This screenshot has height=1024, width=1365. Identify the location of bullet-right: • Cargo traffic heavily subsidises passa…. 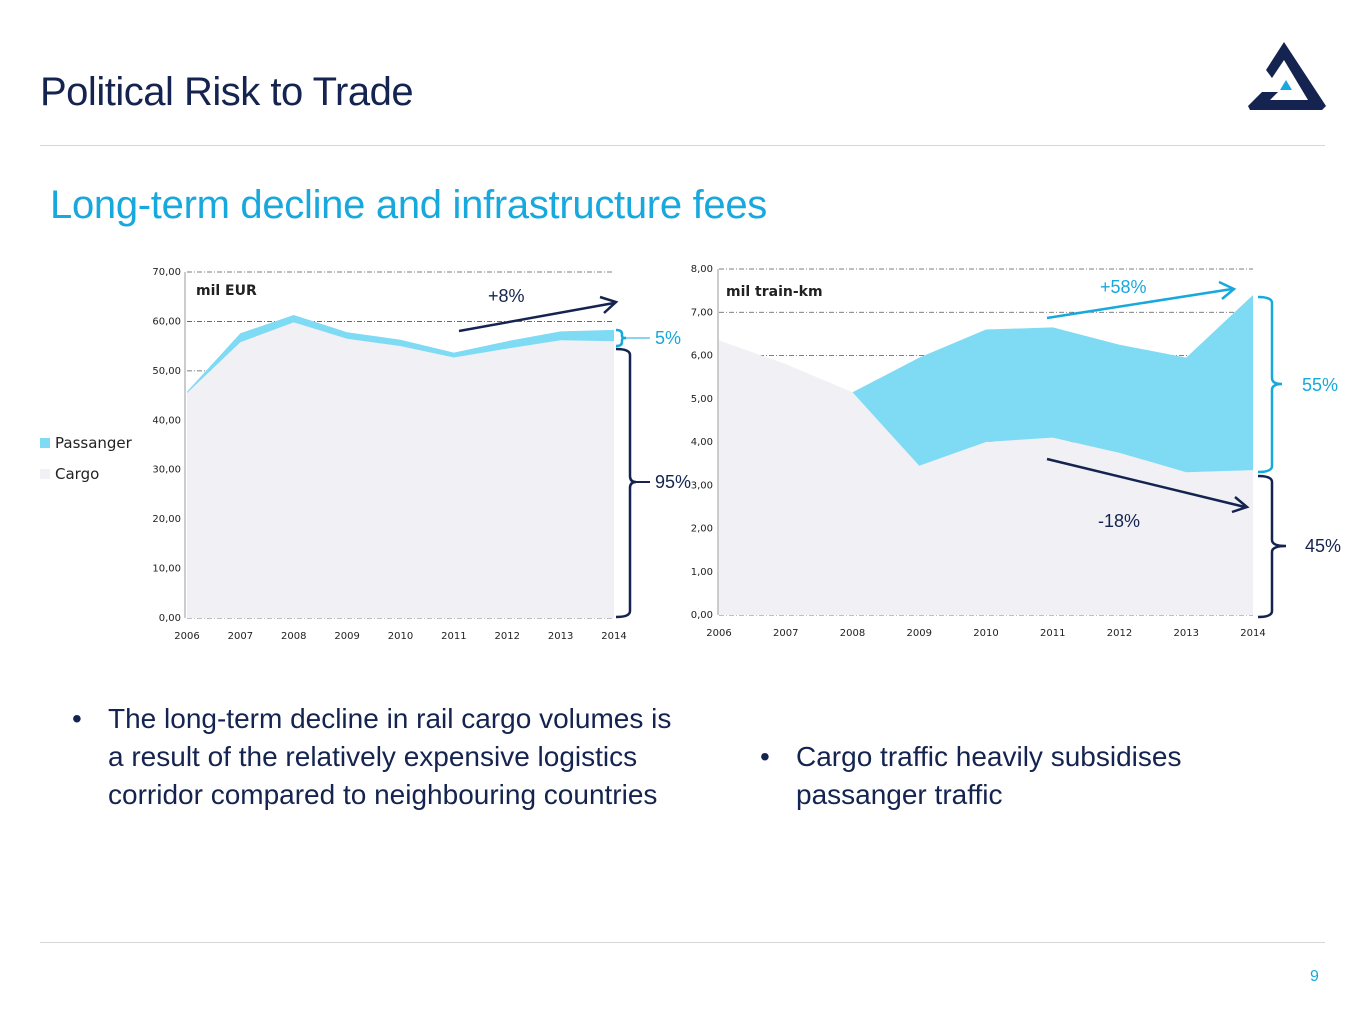
(1020, 776).